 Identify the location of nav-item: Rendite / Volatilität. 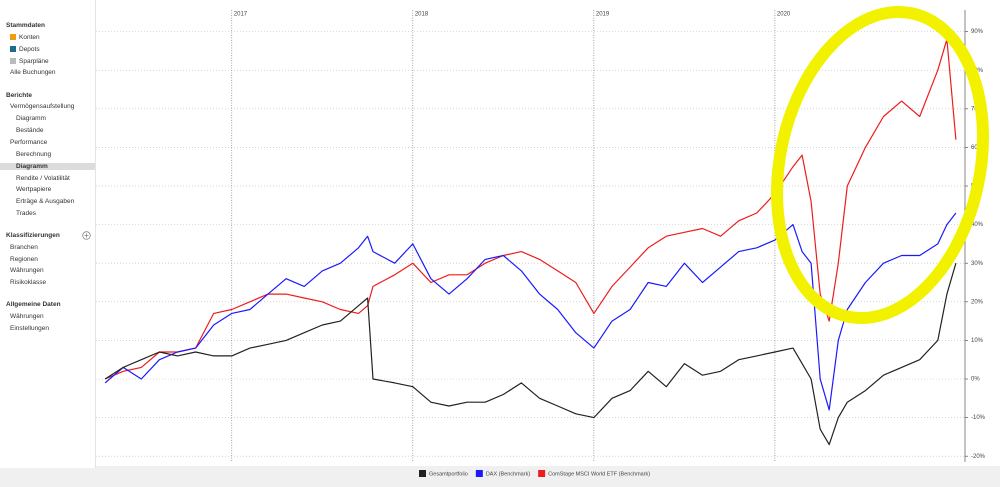
(43, 178).